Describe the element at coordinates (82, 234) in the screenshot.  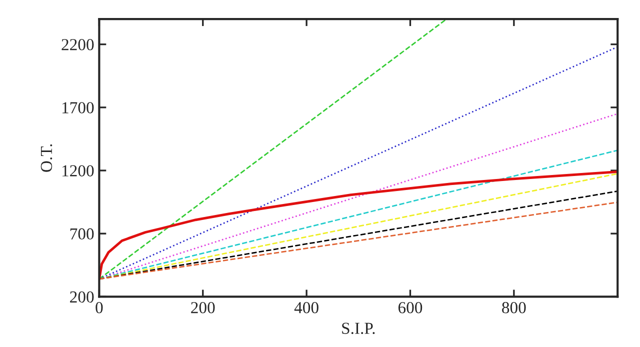
I see `y-tick-label: 700` at that location.